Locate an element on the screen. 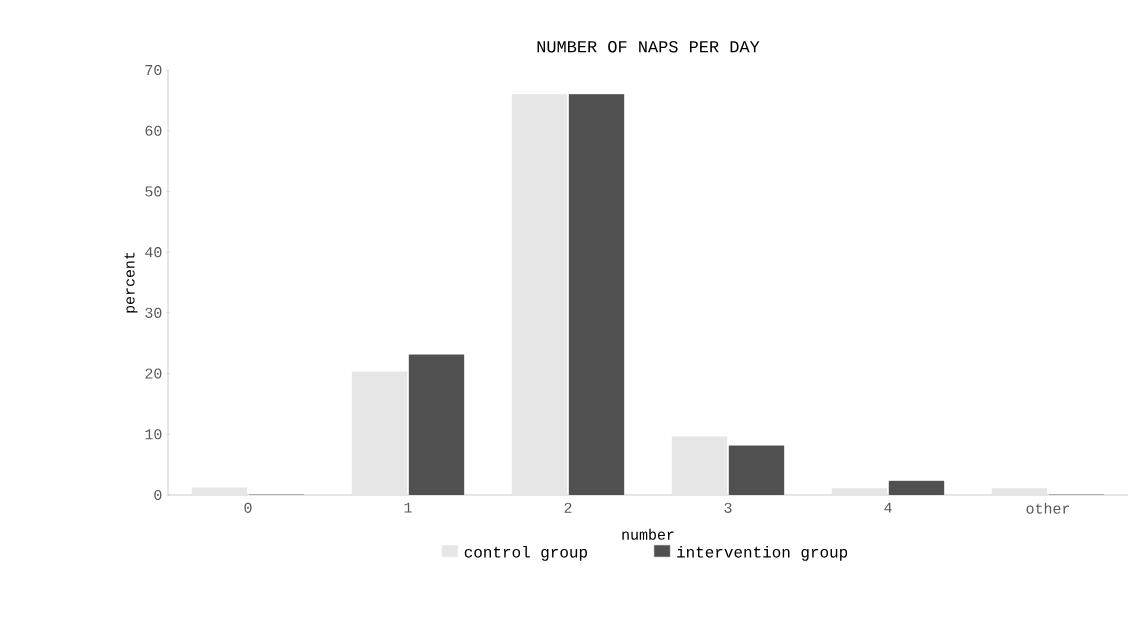 Image resolution: width=1141 pixels, height=618 pixels. x-tick-label: 2 is located at coordinates (568, 507).